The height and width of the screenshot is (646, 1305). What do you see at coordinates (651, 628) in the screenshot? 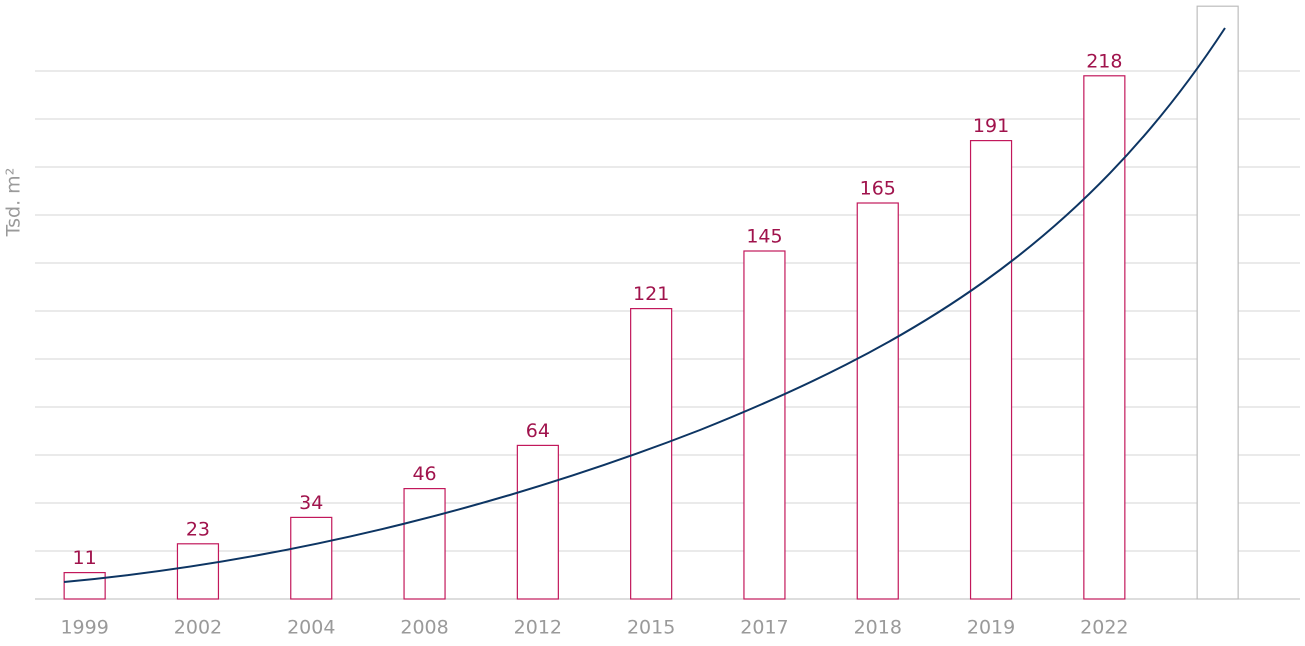
I see `x-tick-label: 2015` at bounding box center [651, 628].